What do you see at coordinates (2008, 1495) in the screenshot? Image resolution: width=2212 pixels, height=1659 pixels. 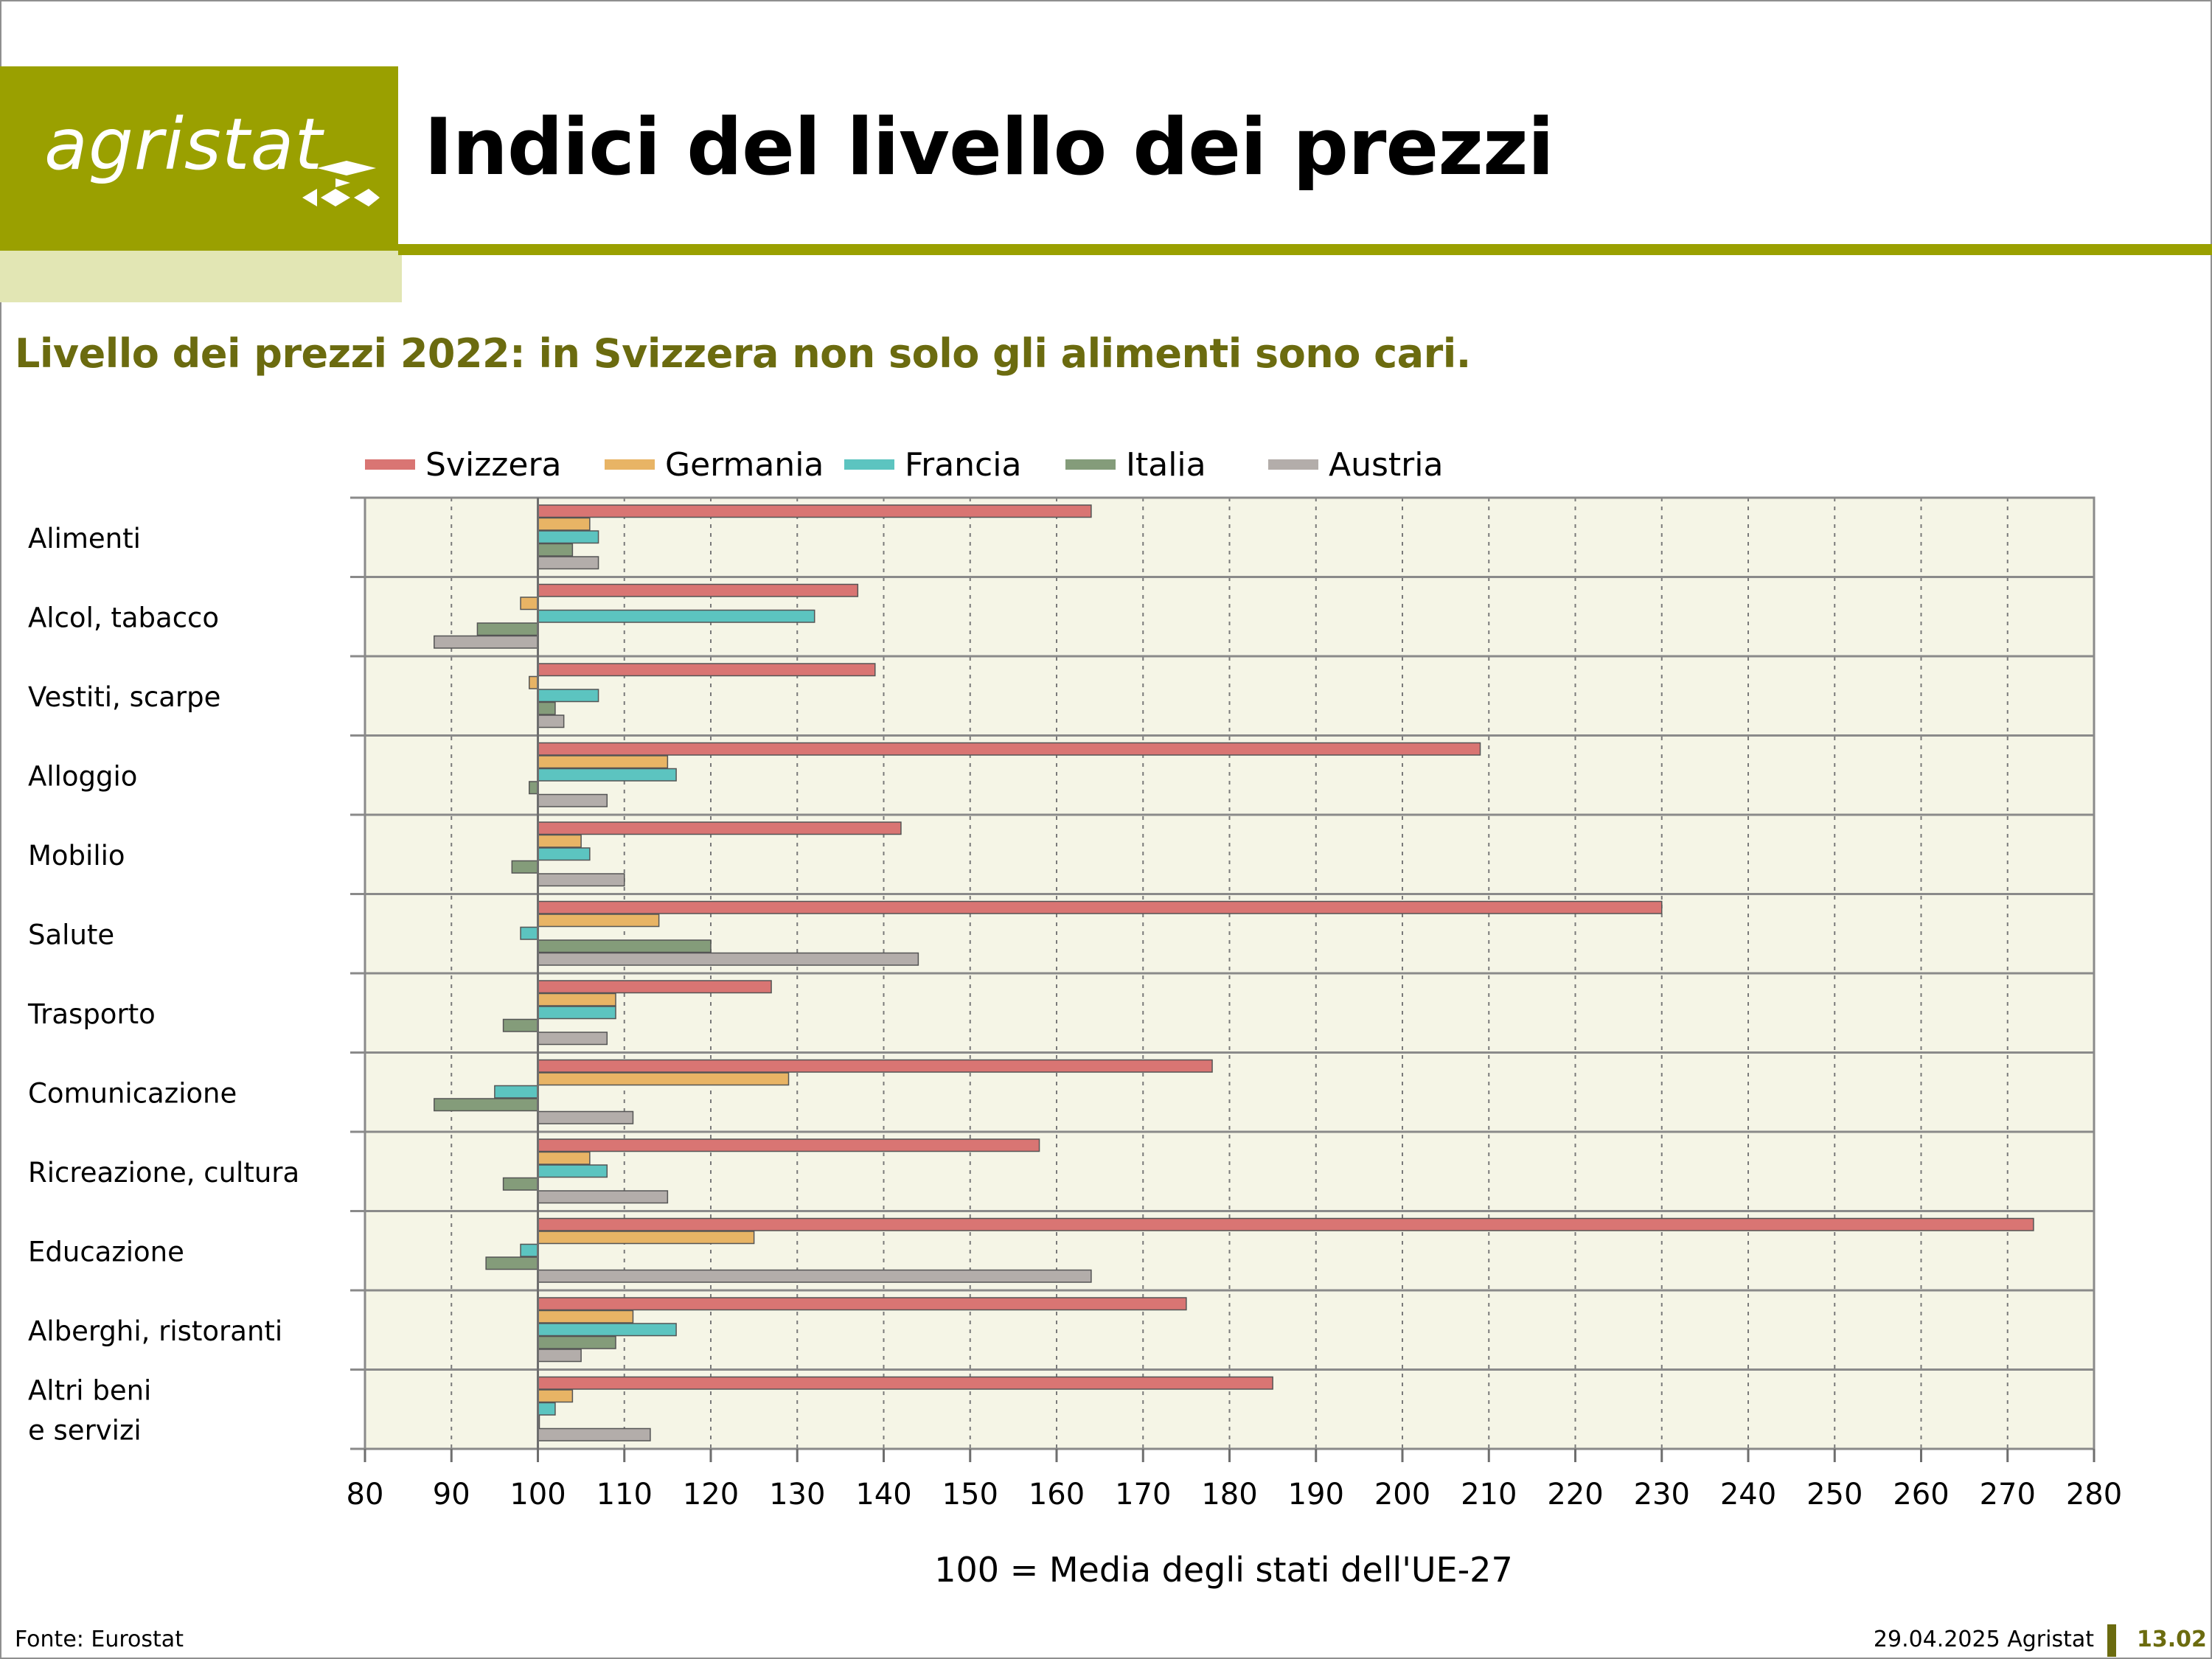 I see `x-tick-label: 270` at bounding box center [2008, 1495].